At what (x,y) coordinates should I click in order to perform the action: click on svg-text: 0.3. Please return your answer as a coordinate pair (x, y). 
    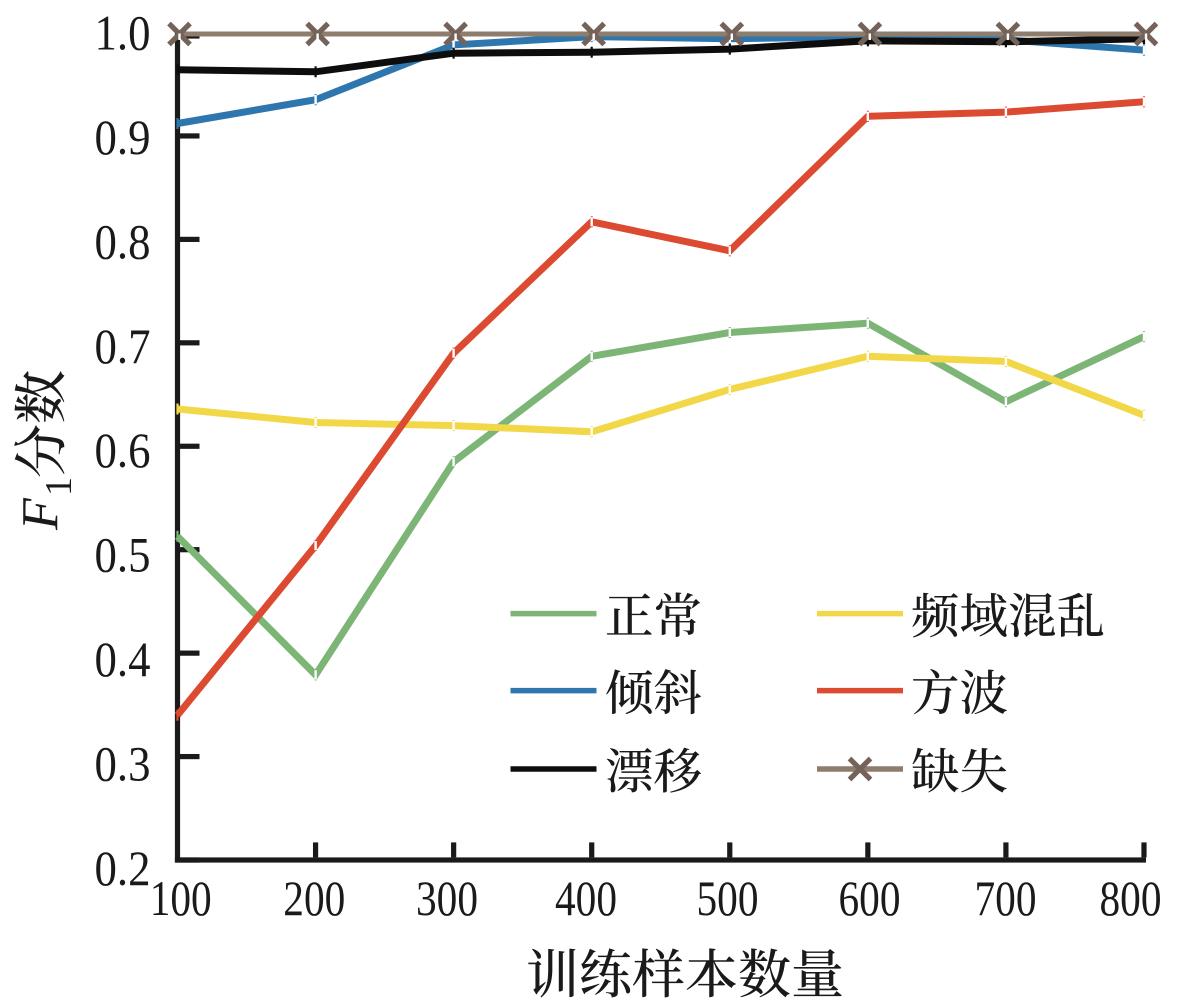
    Looking at the image, I should click on (123, 763).